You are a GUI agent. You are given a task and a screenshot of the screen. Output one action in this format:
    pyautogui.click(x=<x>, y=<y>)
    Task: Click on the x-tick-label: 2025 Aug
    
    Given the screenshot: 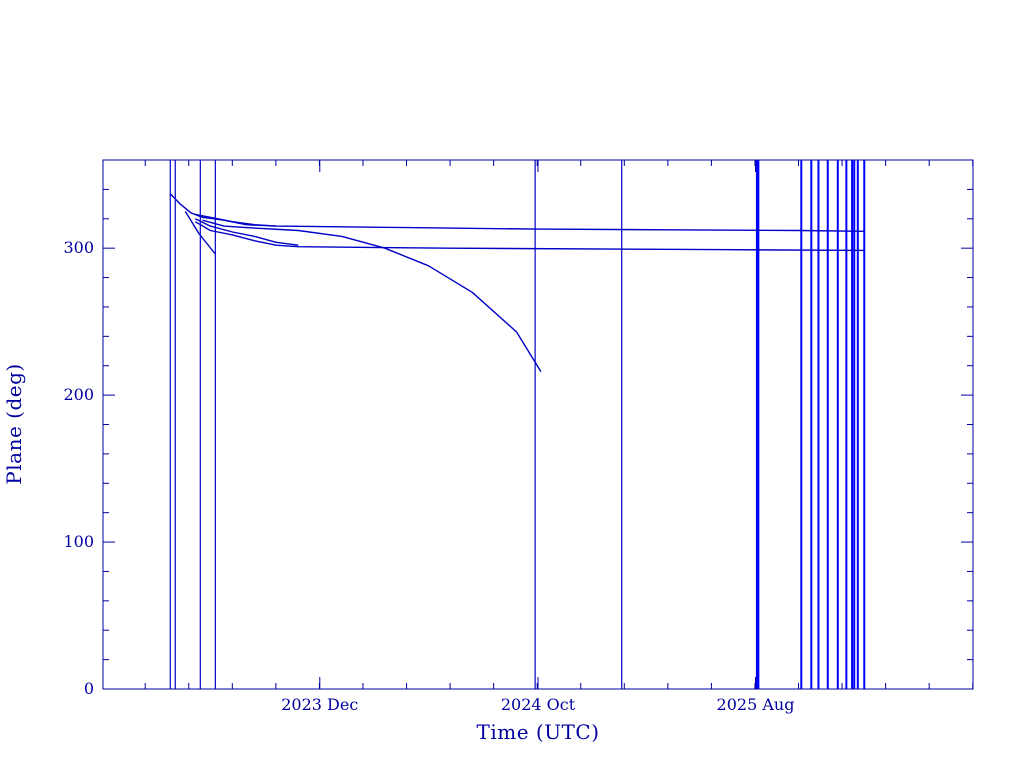 What is the action you would take?
    pyautogui.click(x=756, y=704)
    